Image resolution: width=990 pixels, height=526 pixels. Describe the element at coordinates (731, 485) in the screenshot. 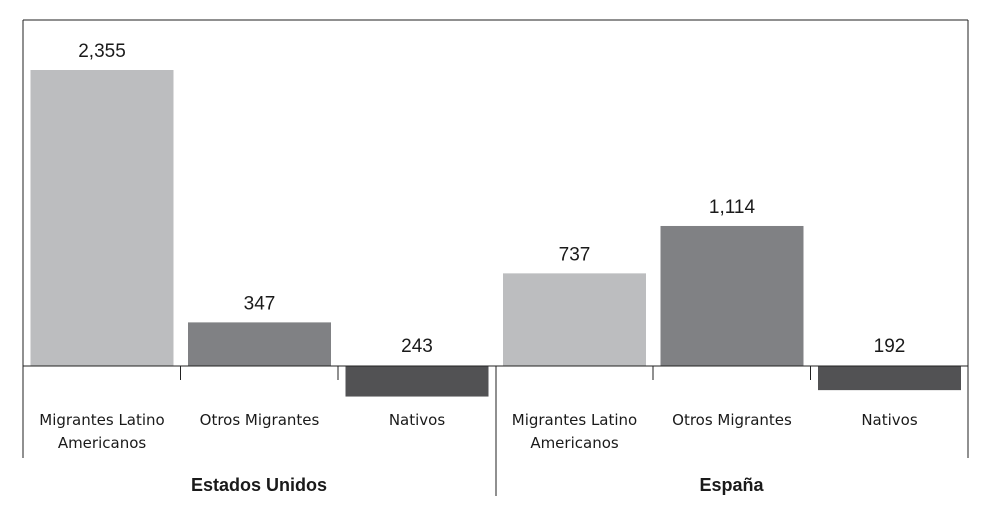

I see `group-label: España` at that location.